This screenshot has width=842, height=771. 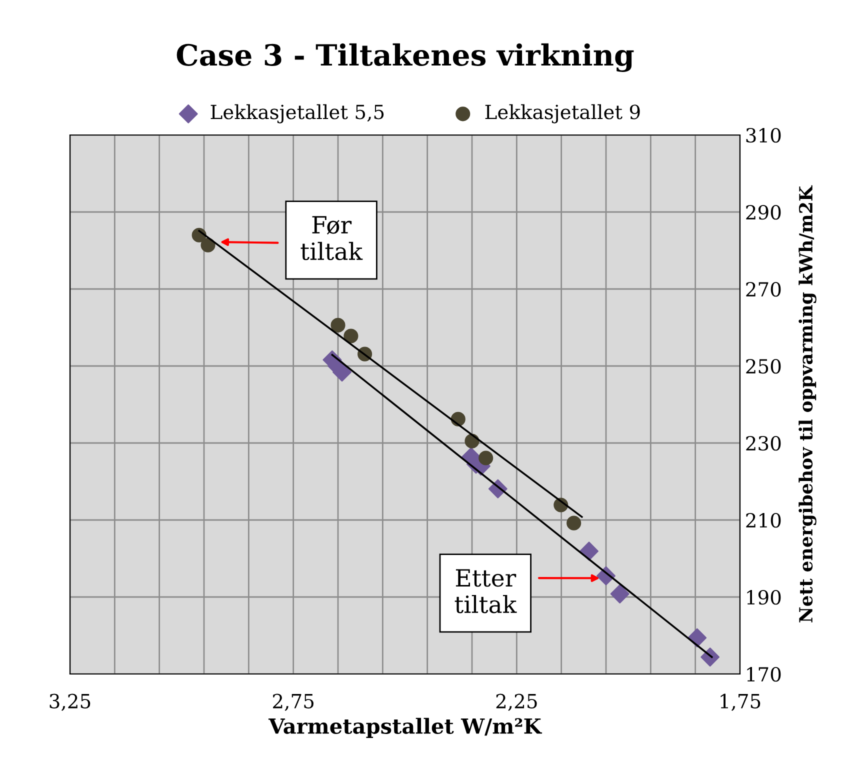 I want to click on legend-label: Lekkasjetallet 9, so click(x=562, y=114).